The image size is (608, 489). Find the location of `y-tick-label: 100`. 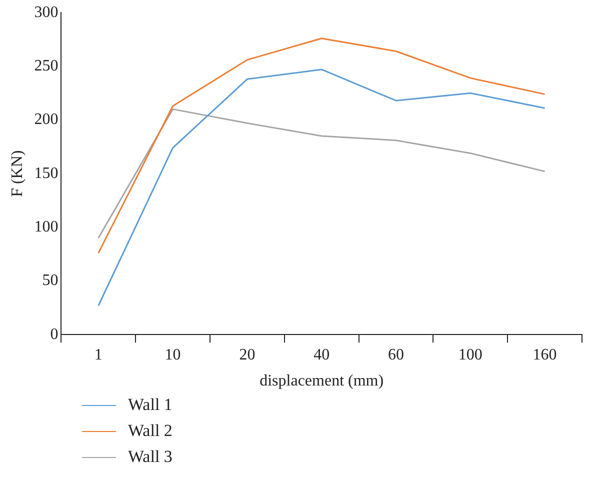

y-tick-label: 100 is located at coordinates (46, 227).